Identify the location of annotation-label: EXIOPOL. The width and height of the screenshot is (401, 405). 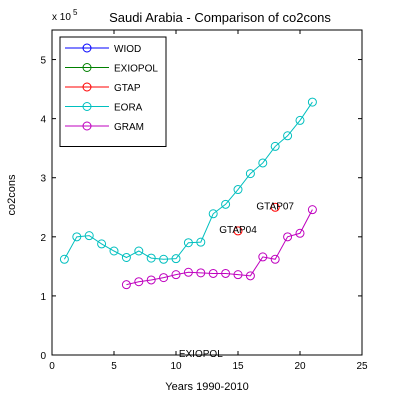
(201, 354).